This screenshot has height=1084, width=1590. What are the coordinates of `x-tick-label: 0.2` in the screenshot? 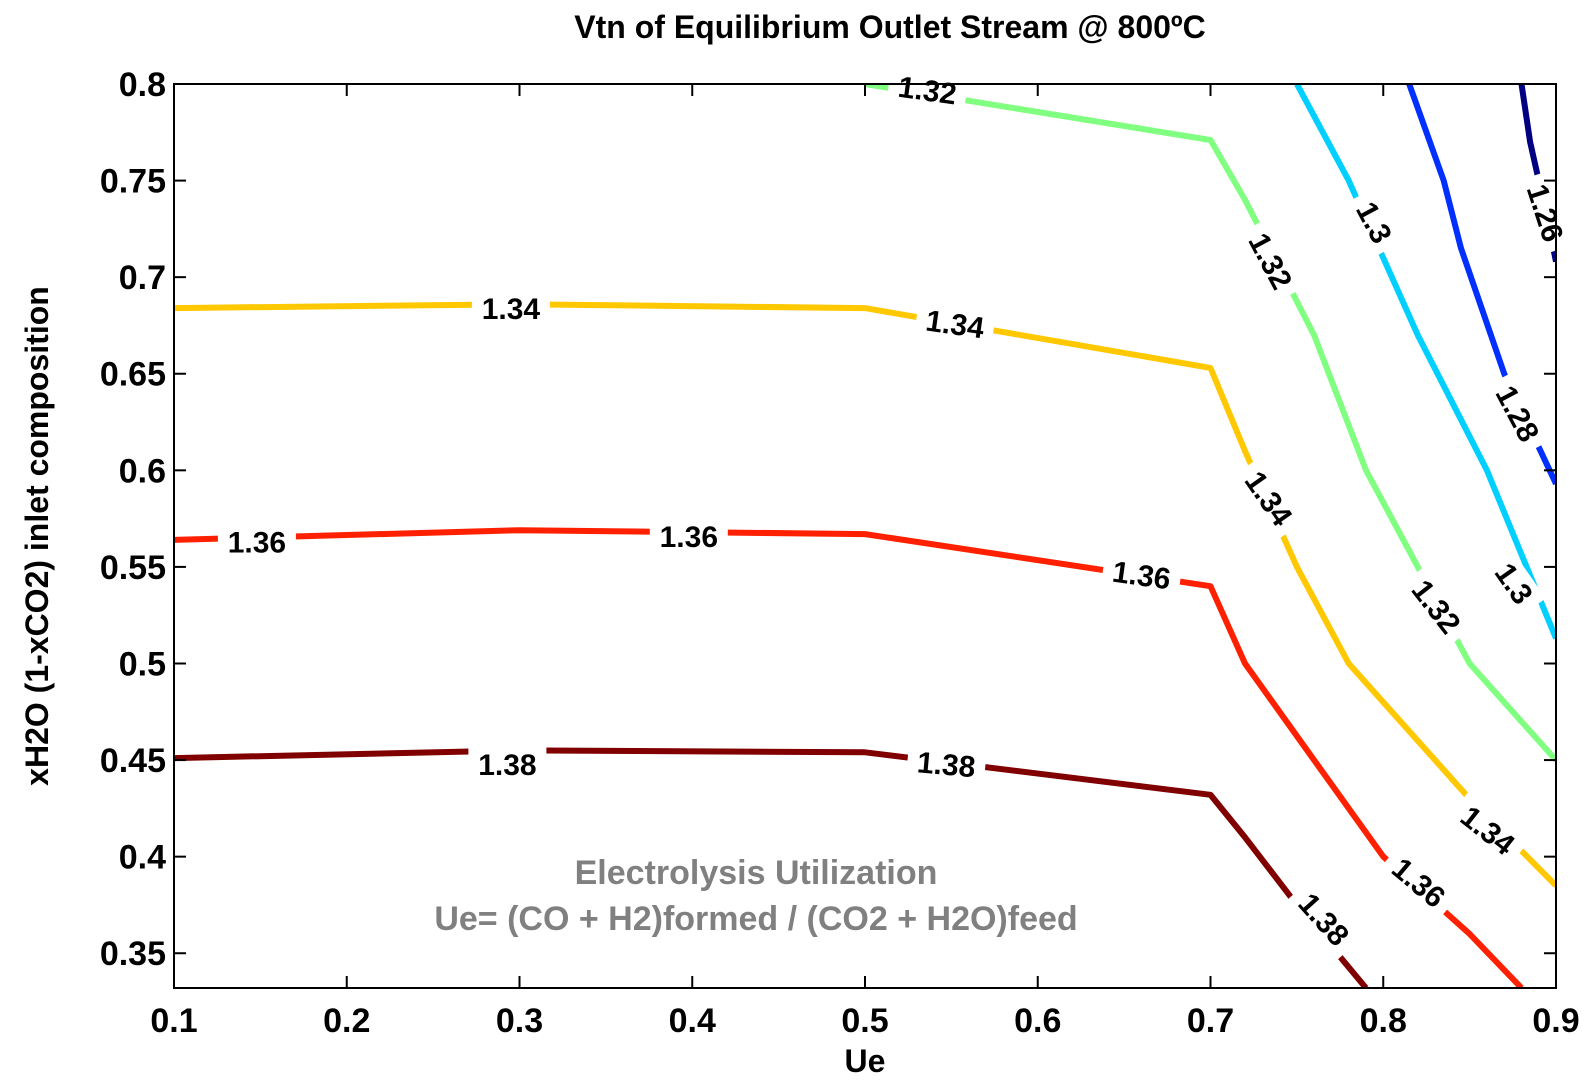 It's located at (346, 1021).